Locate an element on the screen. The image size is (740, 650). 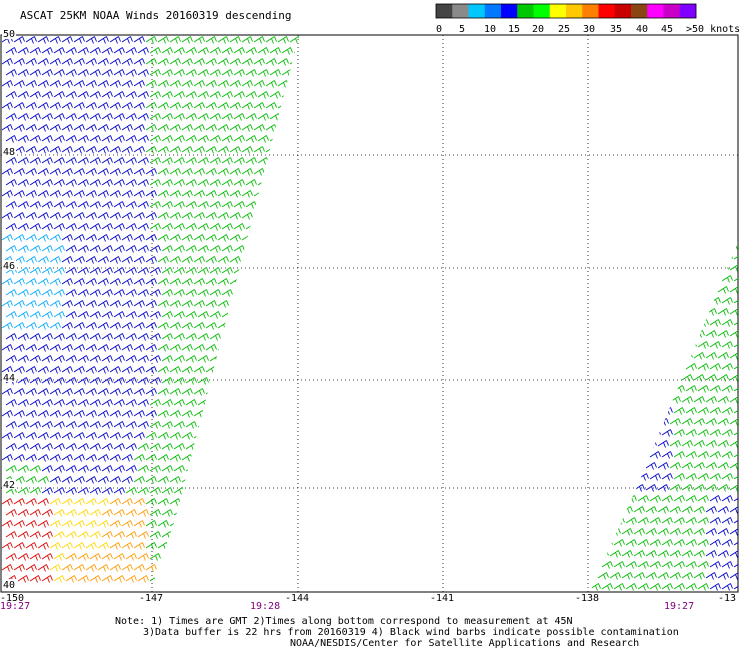
legend-label-15: 15 is located at coordinates (514, 29).